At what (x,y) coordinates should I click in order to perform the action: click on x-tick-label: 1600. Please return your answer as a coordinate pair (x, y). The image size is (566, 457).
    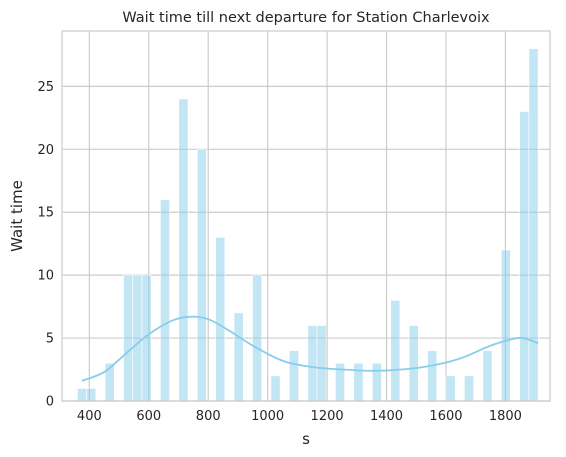
    Looking at the image, I should click on (445, 416).